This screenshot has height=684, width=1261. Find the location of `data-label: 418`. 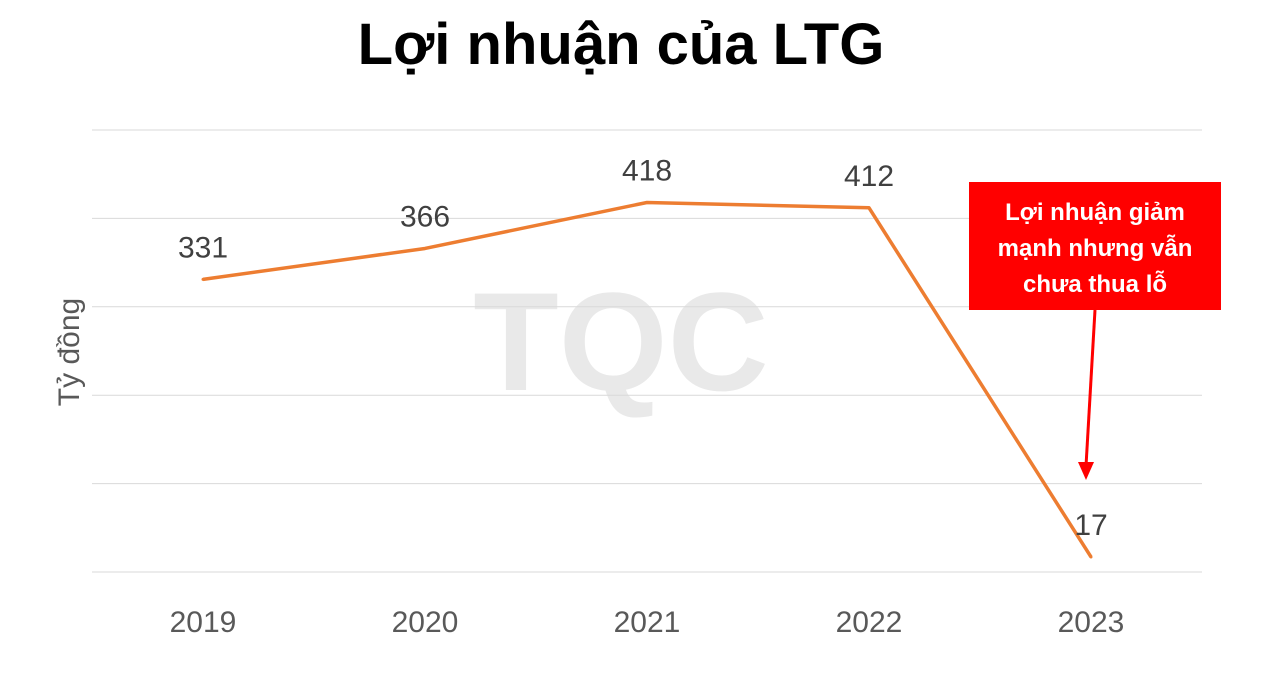

data-label: 418 is located at coordinates (647, 170).